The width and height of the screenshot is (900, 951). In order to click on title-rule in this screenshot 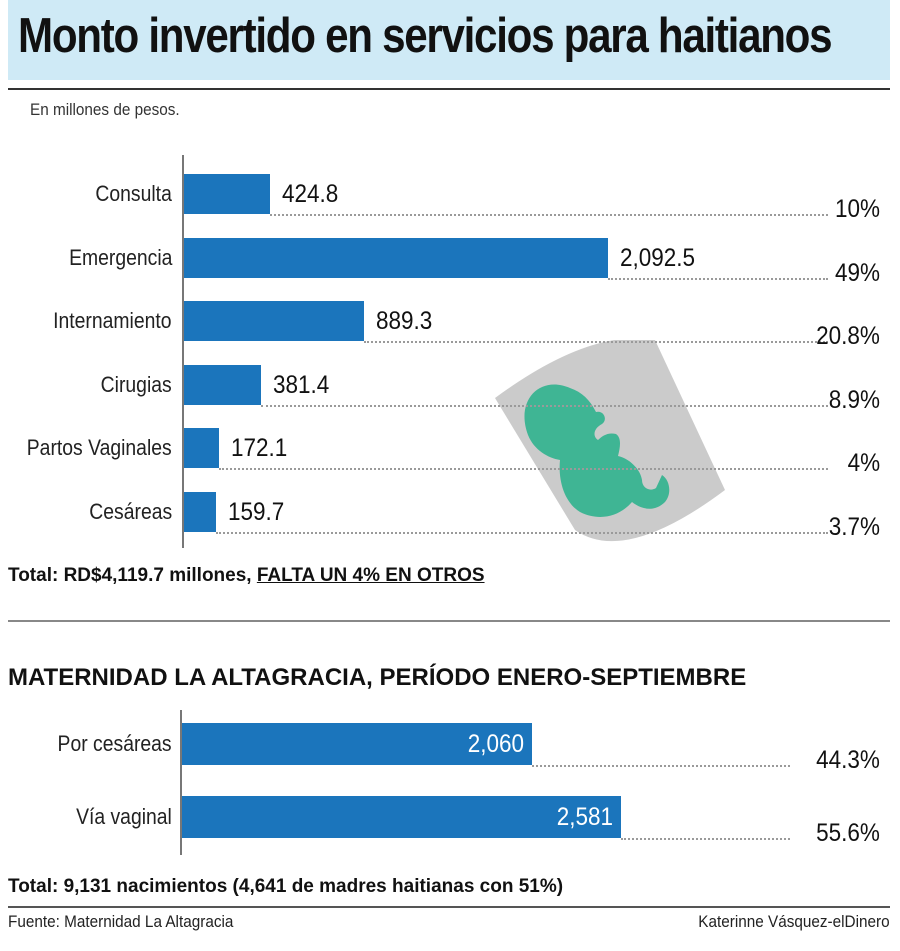, I will do `click(449, 89)`.